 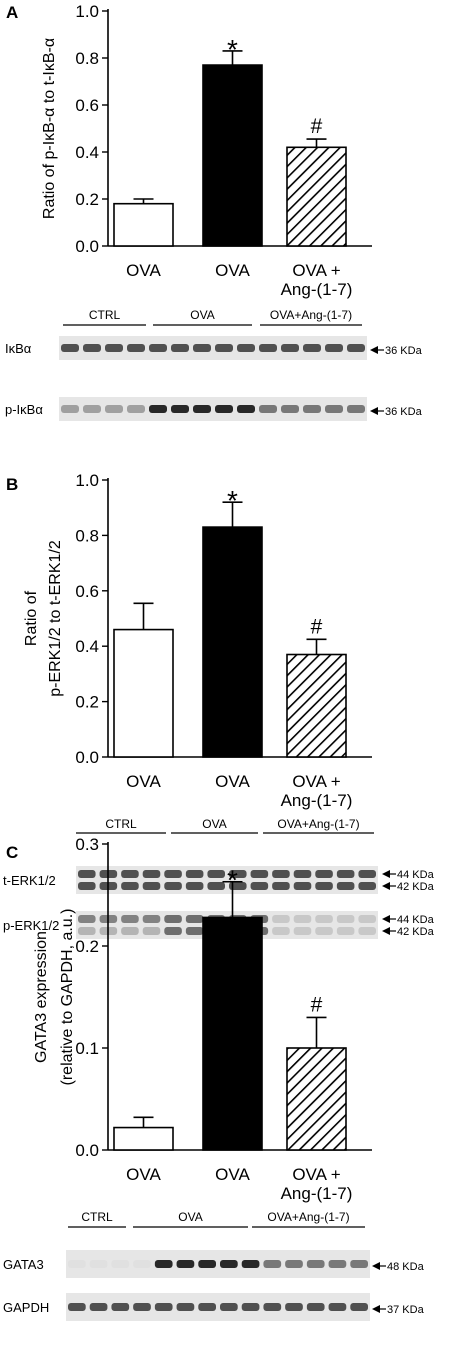 What do you see at coordinates (12, 12) in the screenshot?
I see `panel-letter: A` at bounding box center [12, 12].